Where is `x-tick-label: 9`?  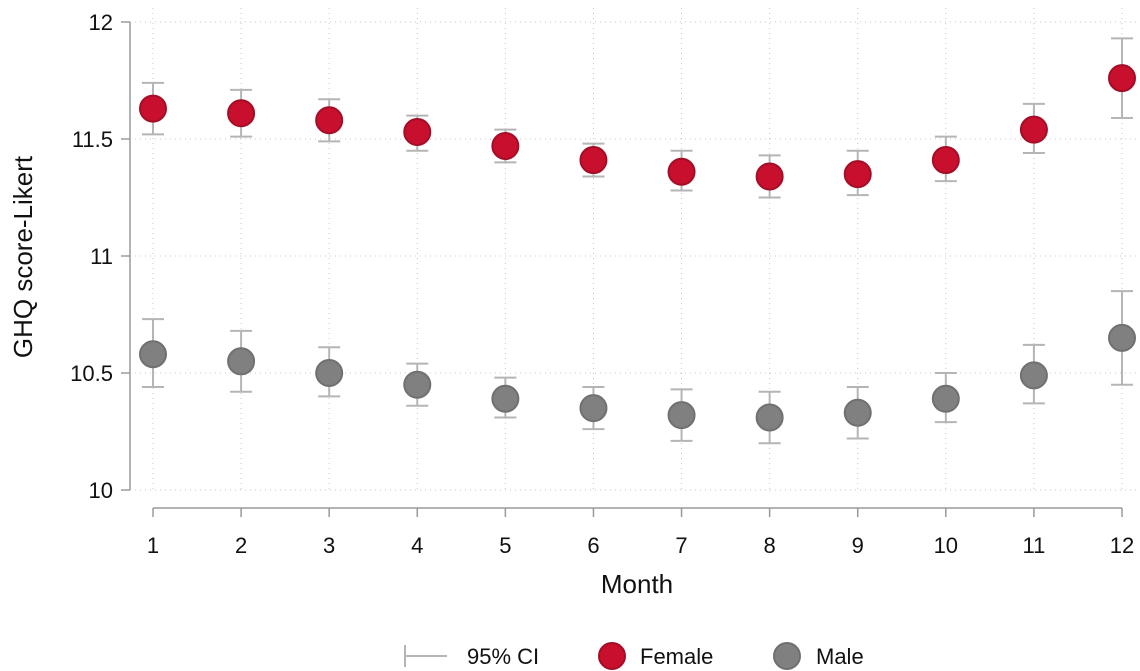 x-tick-label: 9 is located at coordinates (858, 545).